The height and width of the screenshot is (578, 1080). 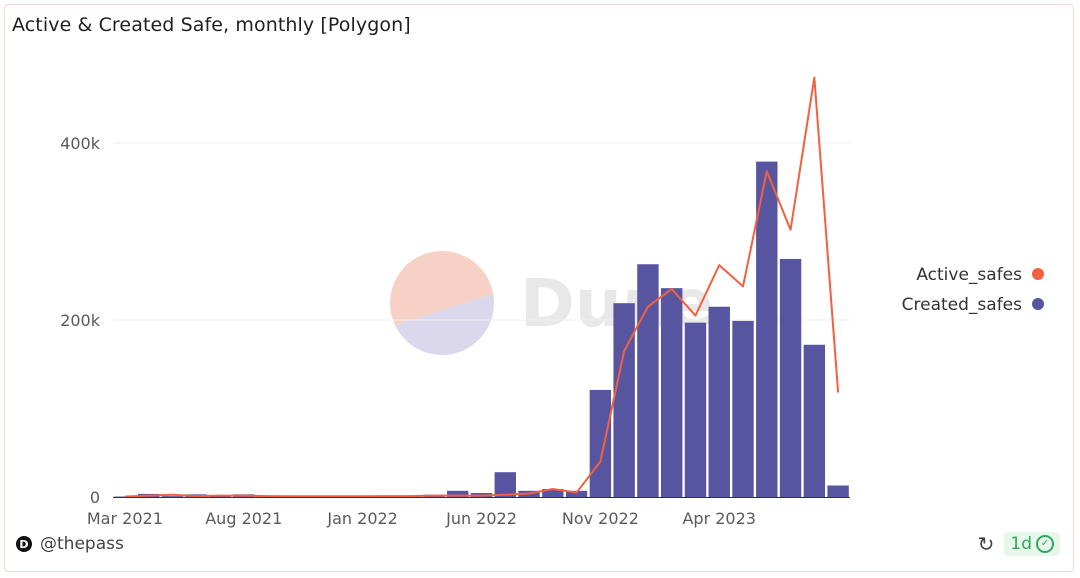 What do you see at coordinates (80, 143) in the screenshot?
I see `y-tick-label: 400k` at bounding box center [80, 143].